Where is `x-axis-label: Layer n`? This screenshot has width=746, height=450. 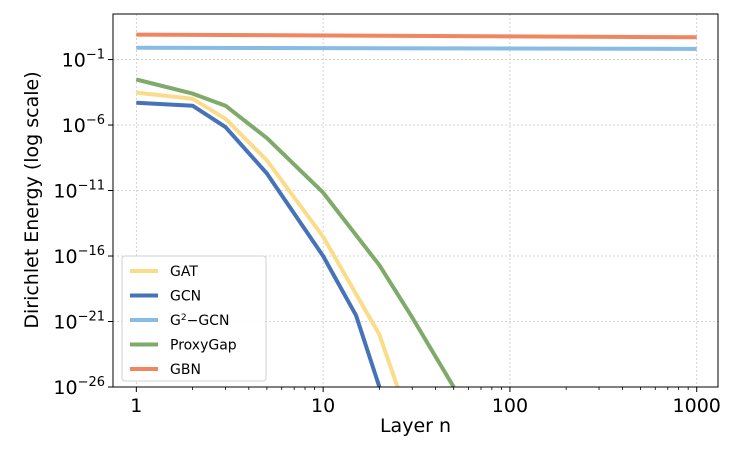 x-axis-label: Layer n is located at coordinates (415, 426).